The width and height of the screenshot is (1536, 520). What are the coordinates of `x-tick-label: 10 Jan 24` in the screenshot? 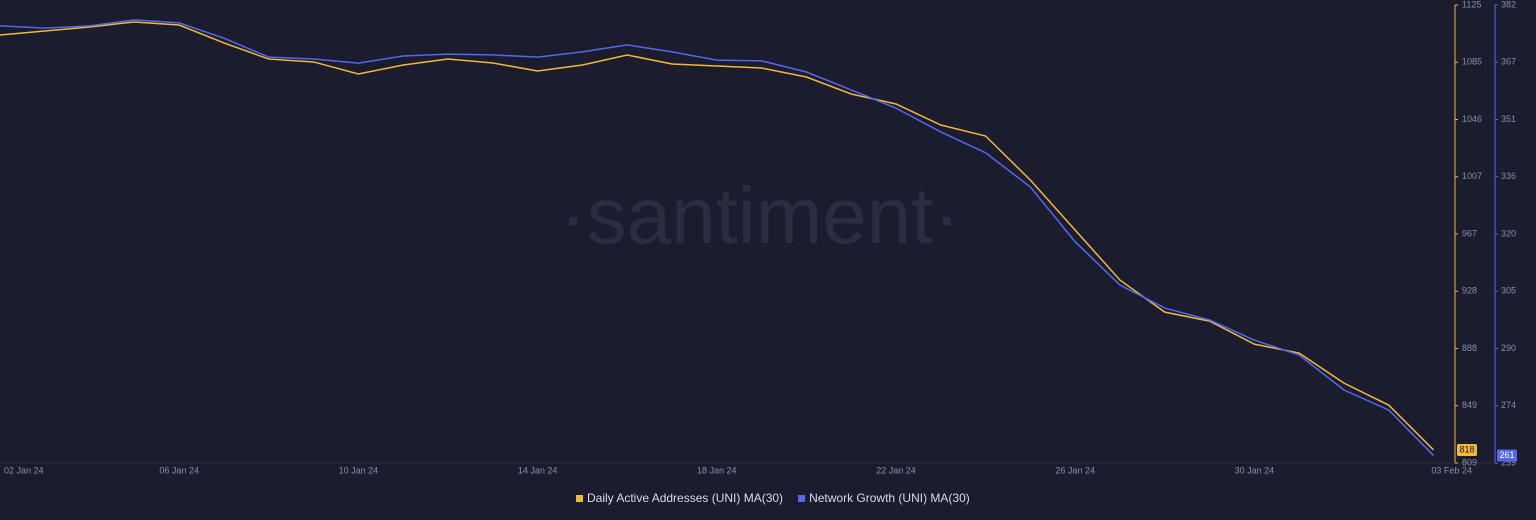 It's located at (359, 470).